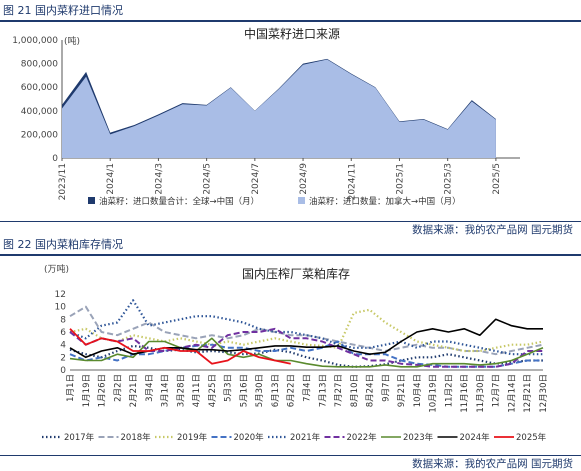 The width and height of the screenshot is (581, 471). What do you see at coordinates (56, 269) in the screenshot?
I see `chart-2-y-unit: (万吨)` at bounding box center [56, 269].